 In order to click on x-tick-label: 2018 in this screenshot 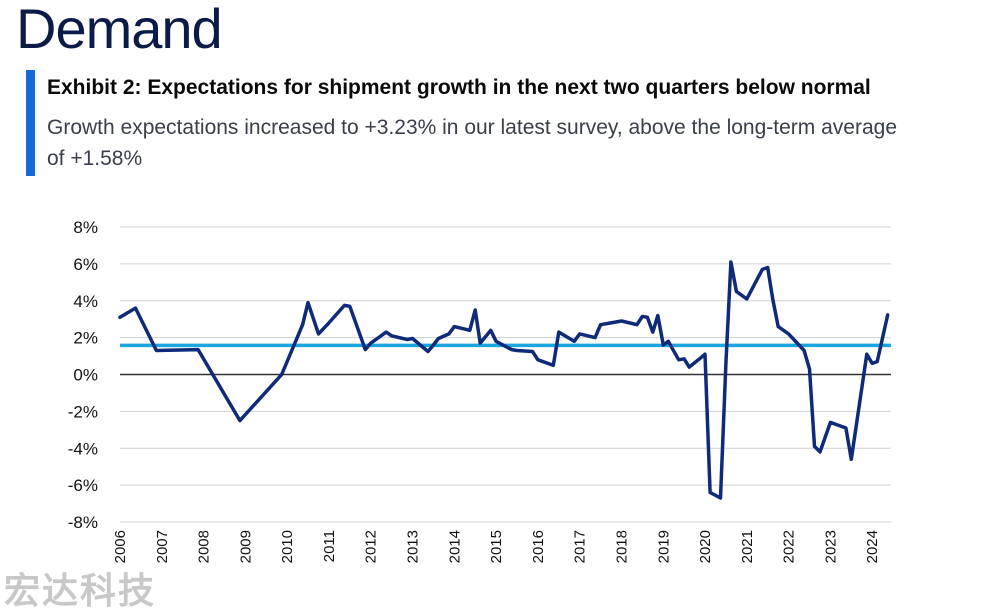, I will do `click(621, 546)`.